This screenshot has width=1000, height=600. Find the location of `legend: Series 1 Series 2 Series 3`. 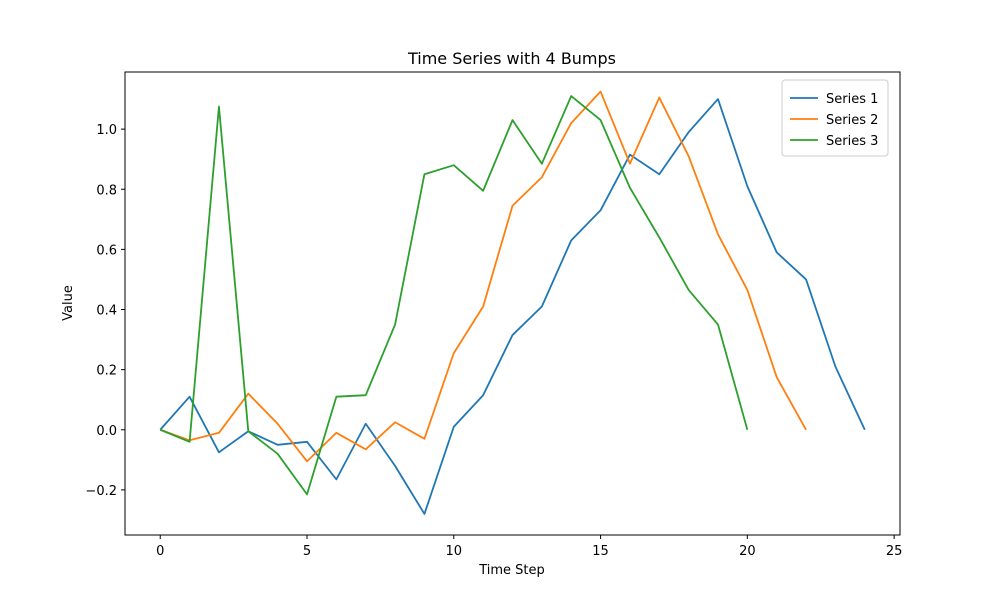

legend: Series 1 Series 2 Series 3 is located at coordinates (835, 118).